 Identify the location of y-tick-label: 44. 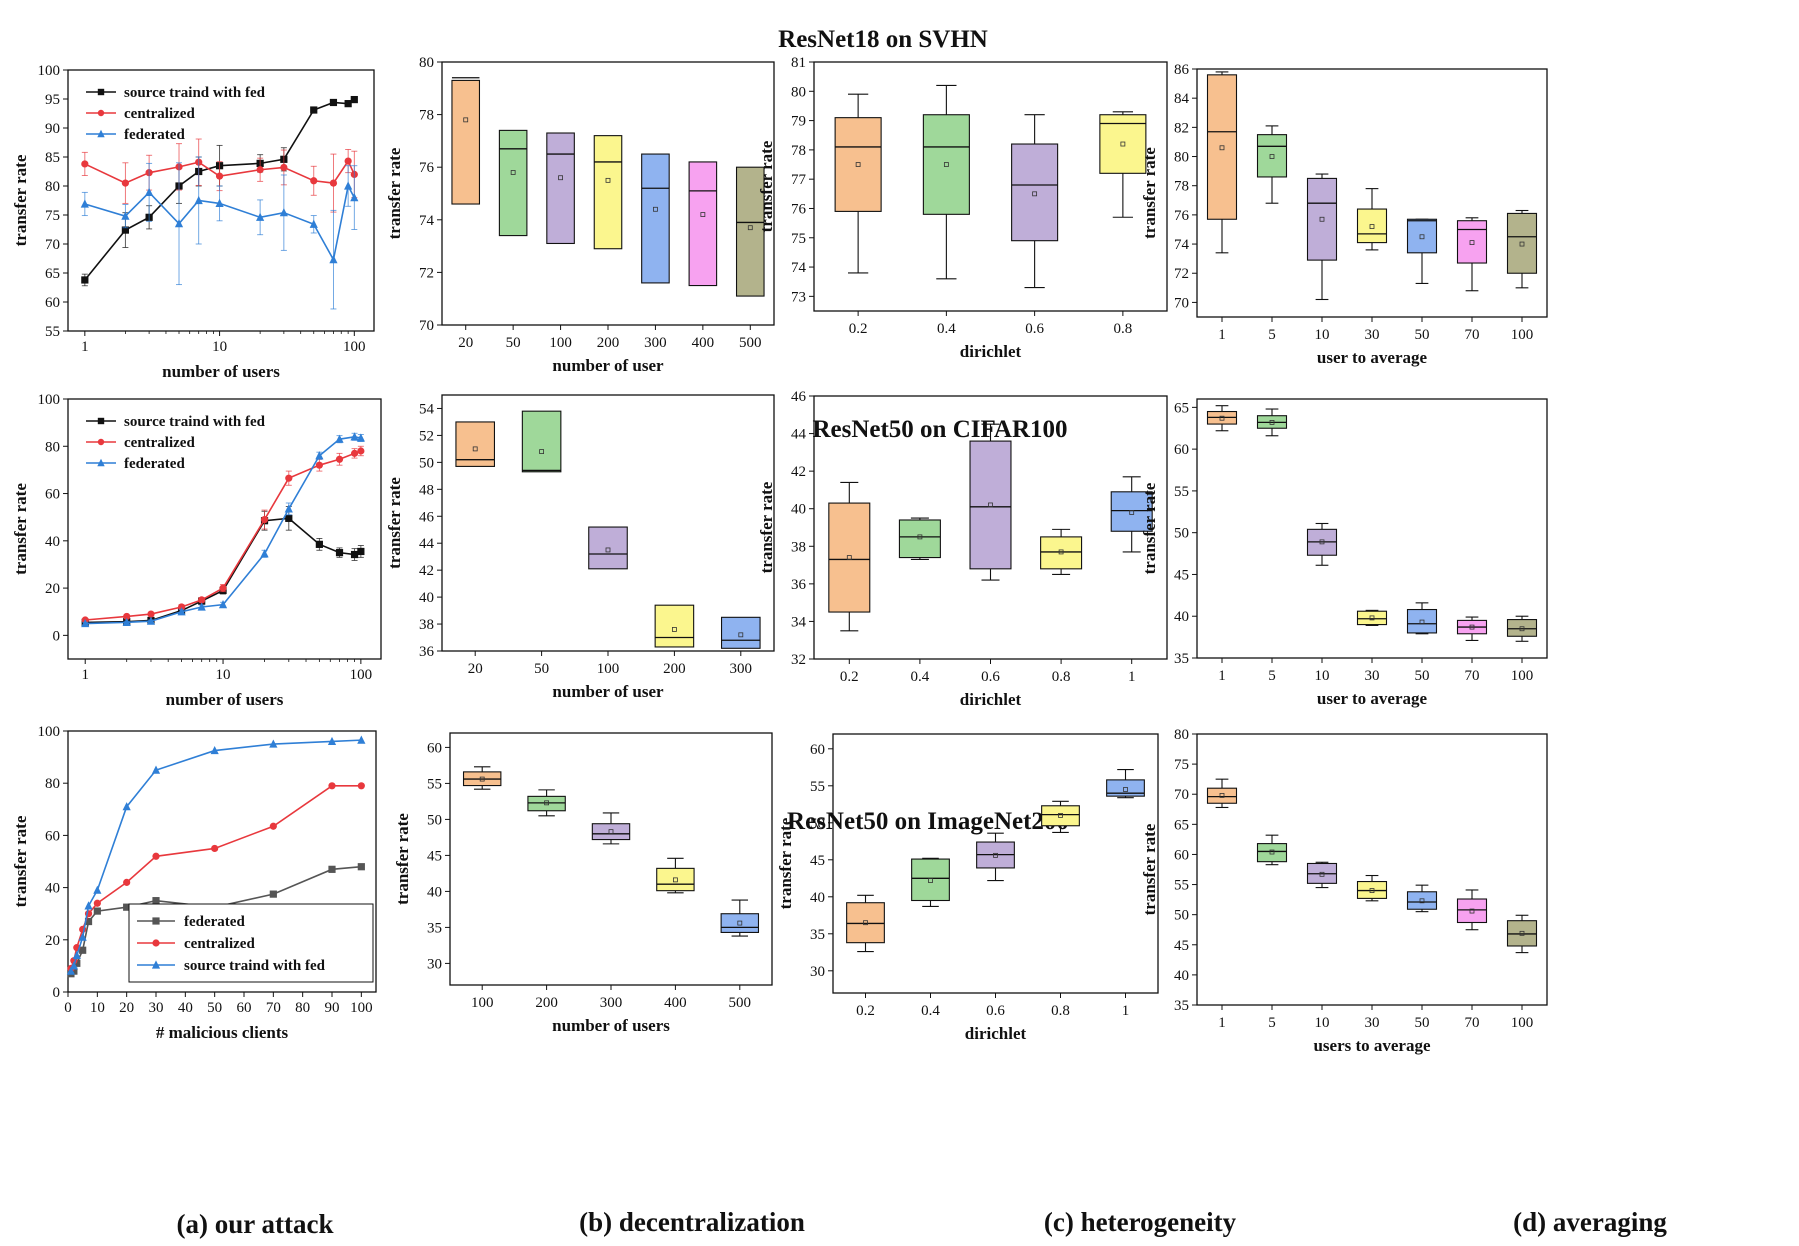
(427, 544).